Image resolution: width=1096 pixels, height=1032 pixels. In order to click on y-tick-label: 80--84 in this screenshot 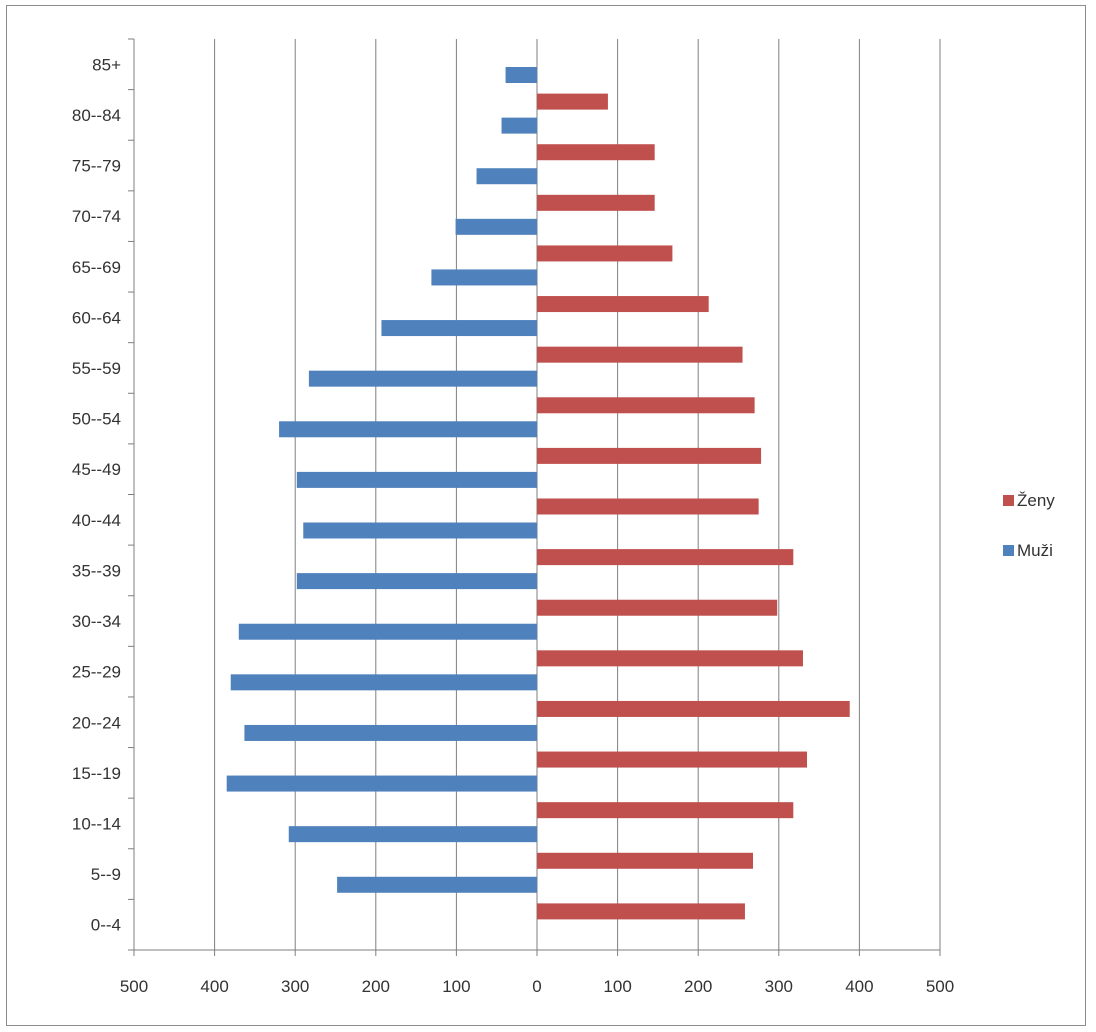, I will do `click(96, 115)`.